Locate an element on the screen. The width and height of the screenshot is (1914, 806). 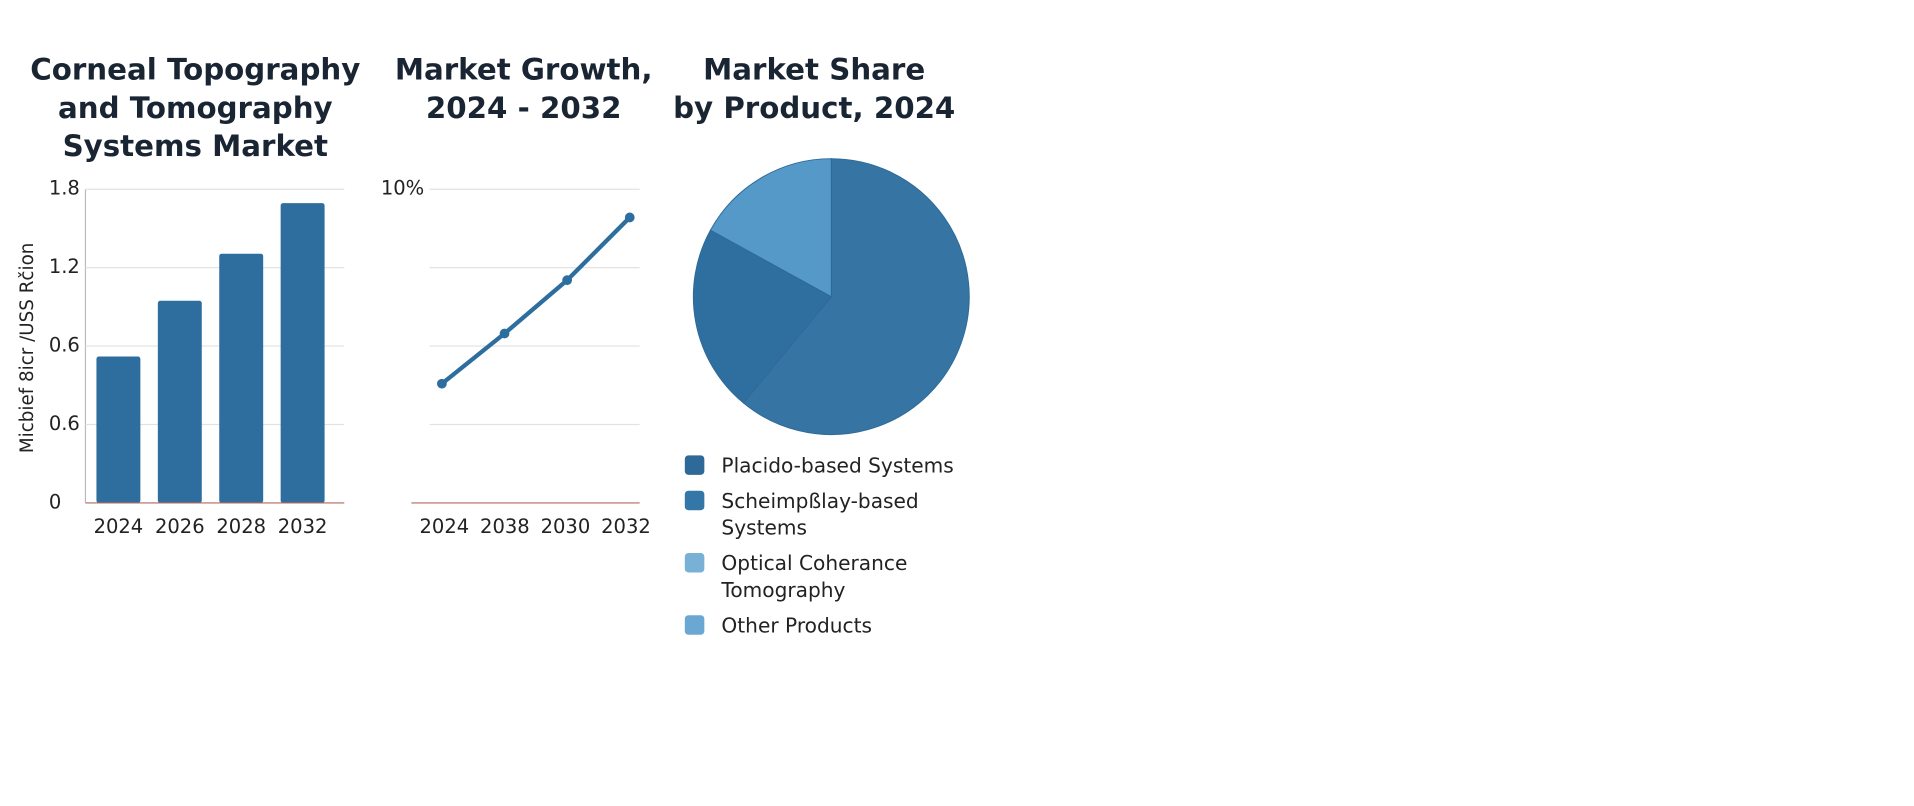
chart-title: Corneal Topography is located at coordinates (195, 69).